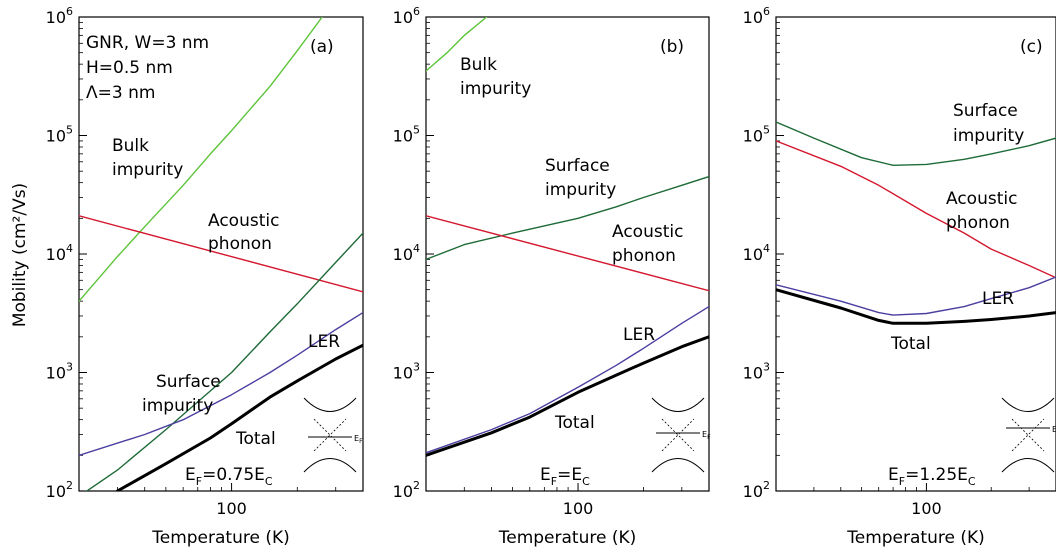 This screenshot has height=554, width=1056. I want to click on y-tick-label: 10², so click(59, 490).